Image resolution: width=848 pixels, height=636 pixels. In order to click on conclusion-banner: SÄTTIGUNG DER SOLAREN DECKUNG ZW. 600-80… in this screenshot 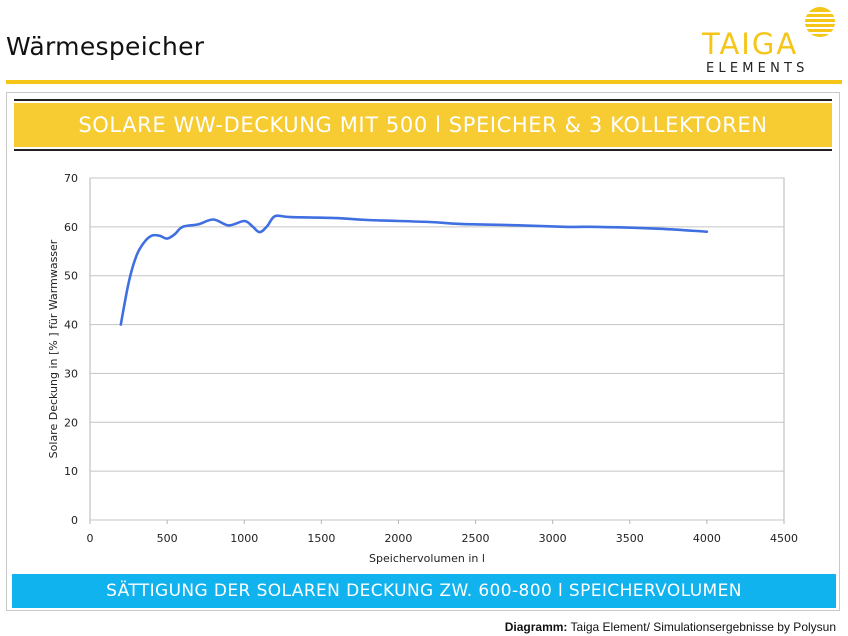, I will do `click(424, 591)`.